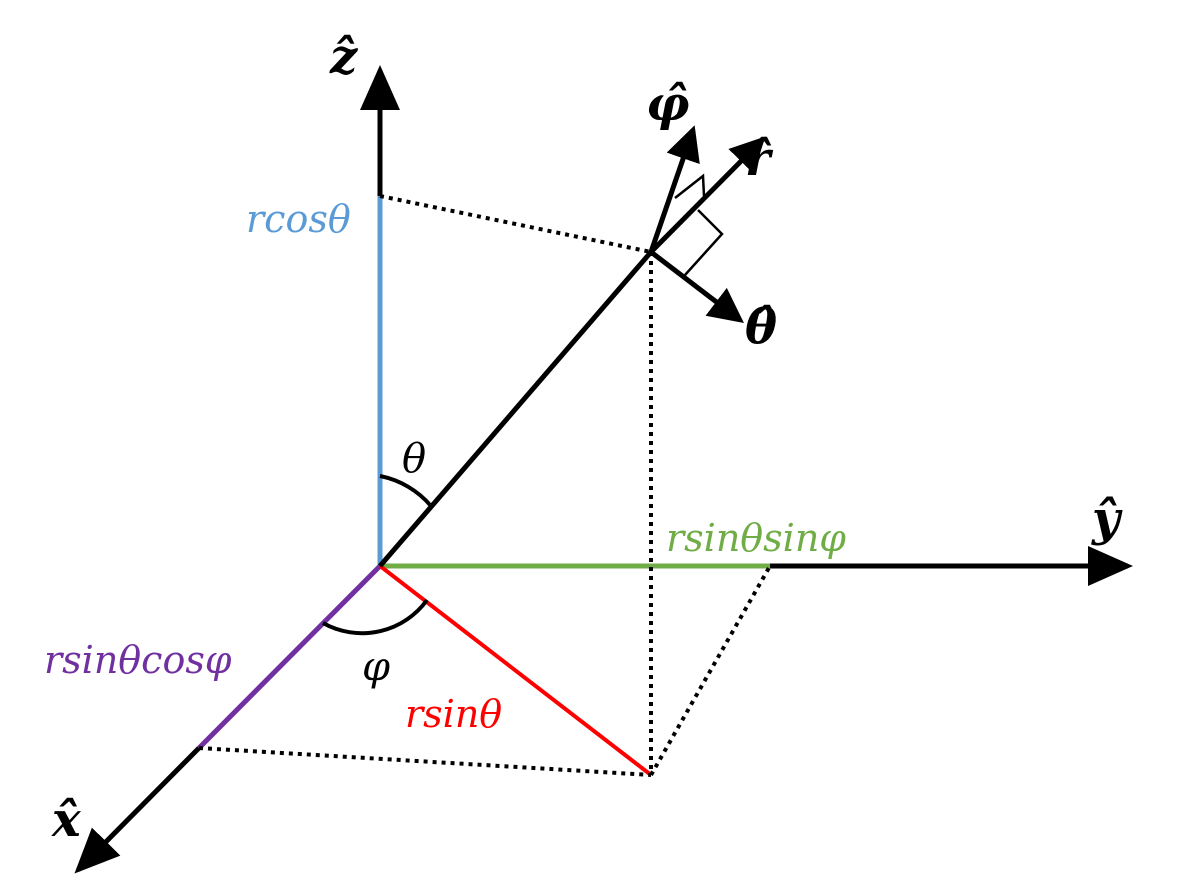 The height and width of the screenshot is (892, 1185). What do you see at coordinates (414, 459) in the screenshot?
I see `theta-angle-label: θ` at bounding box center [414, 459].